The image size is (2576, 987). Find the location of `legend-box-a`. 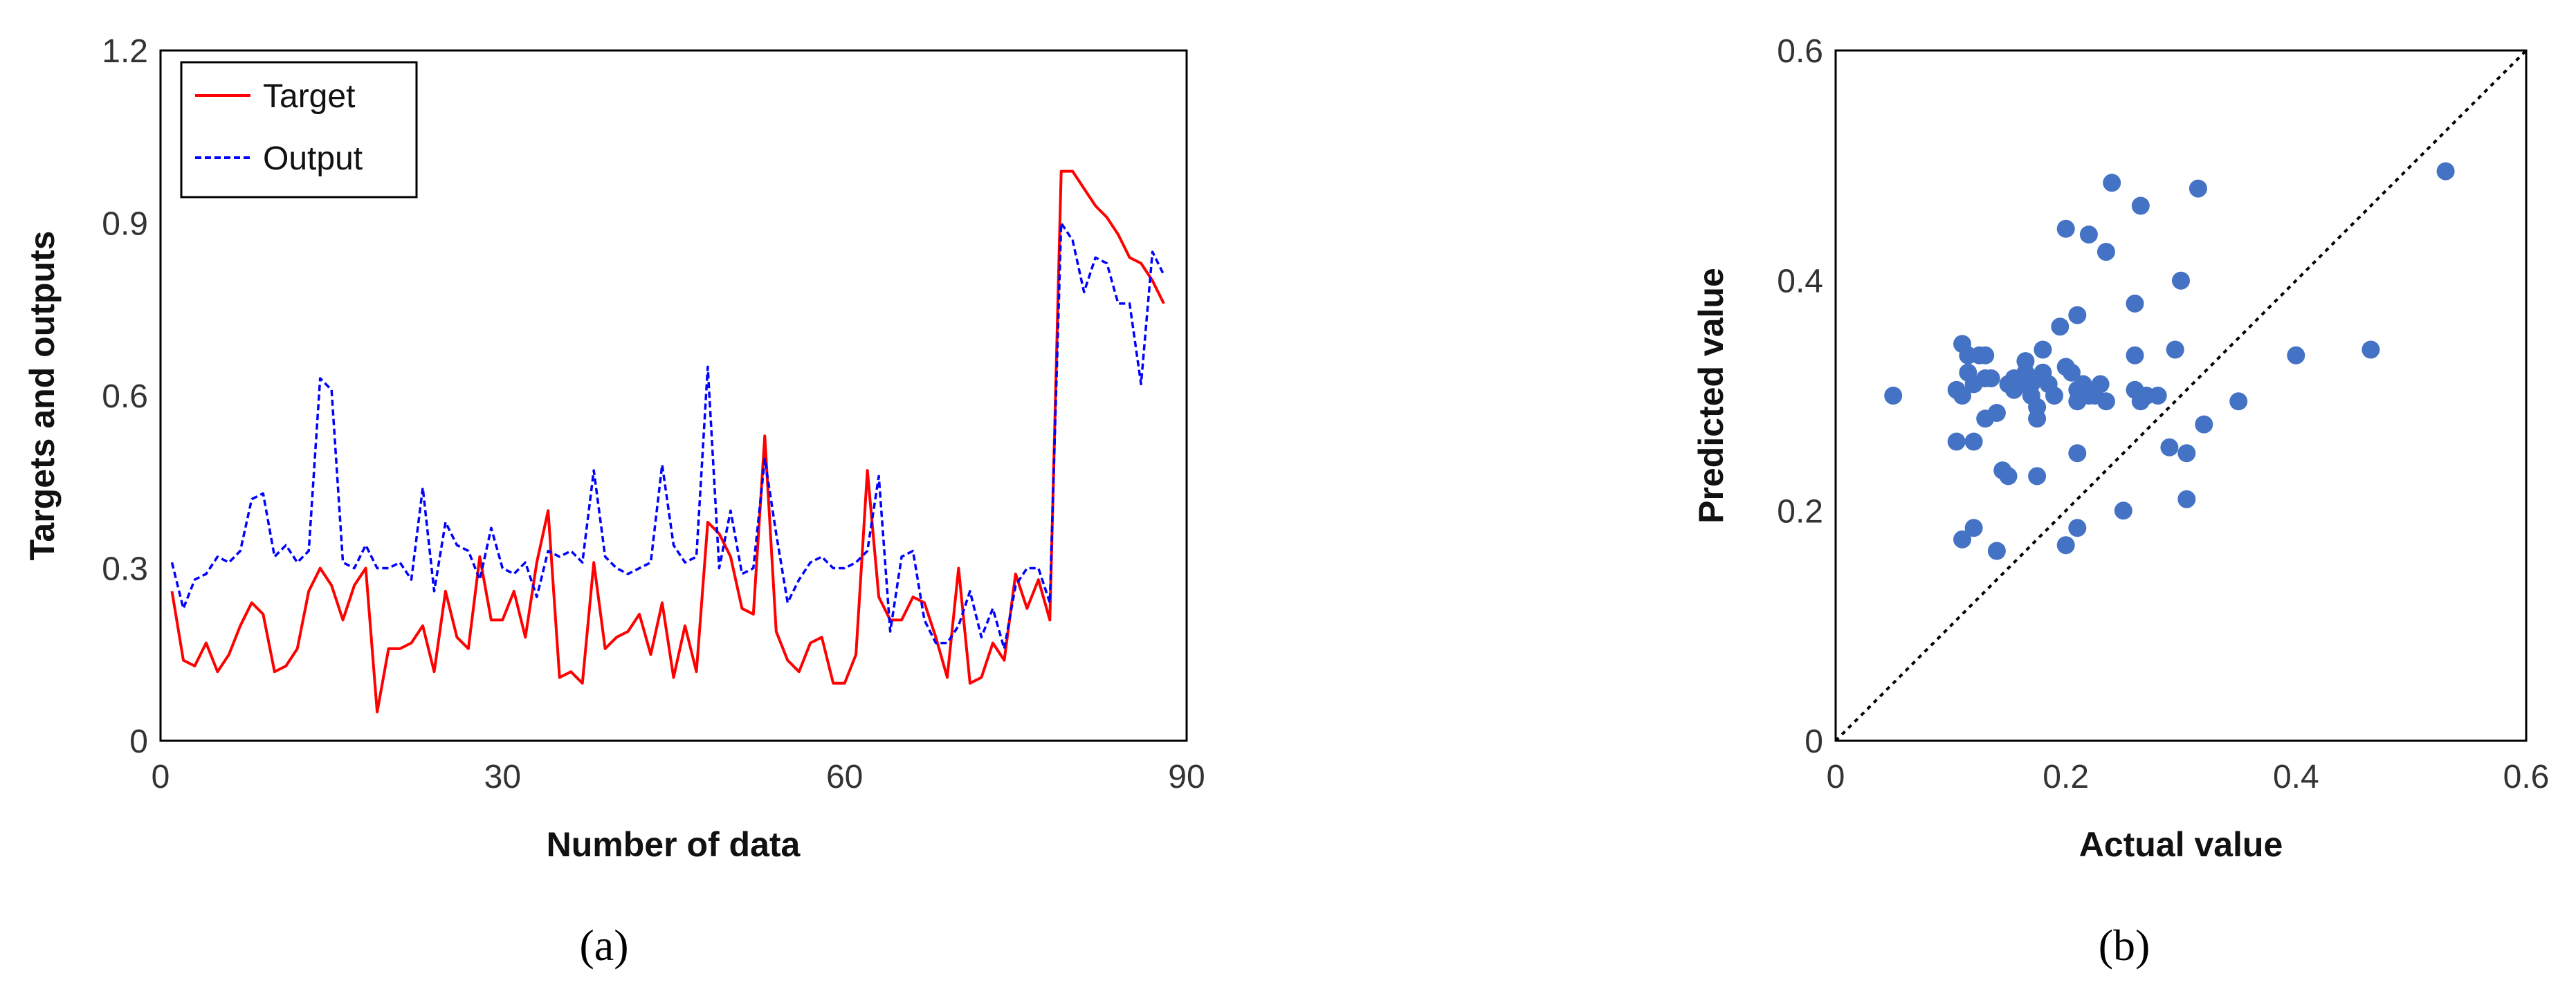

legend-box-a is located at coordinates (299, 130).